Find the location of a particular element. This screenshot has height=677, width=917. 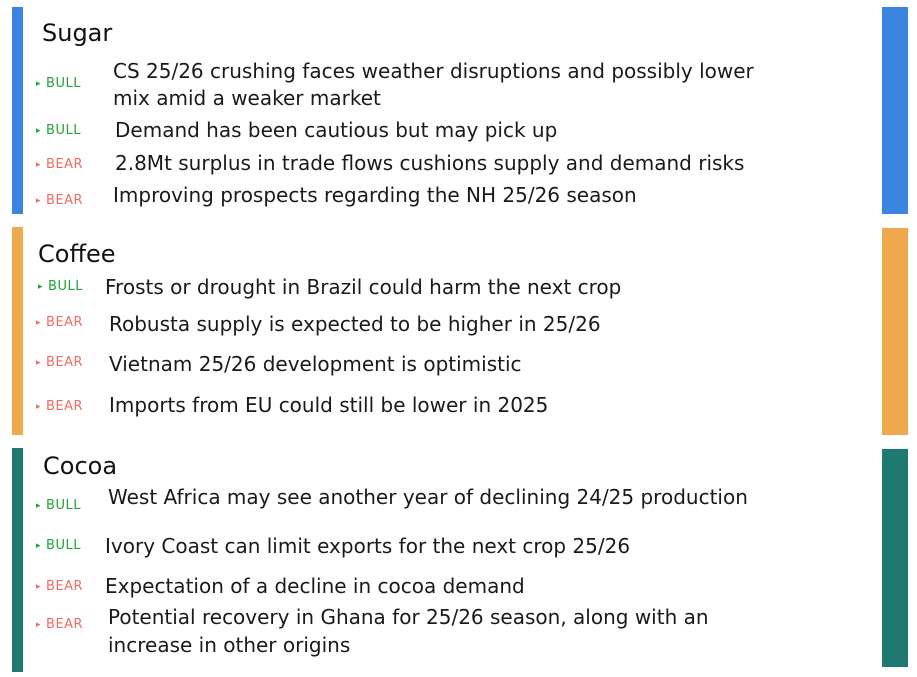

sugar-item-2: Demand has been cautious but may pick up is located at coordinates (336, 130).